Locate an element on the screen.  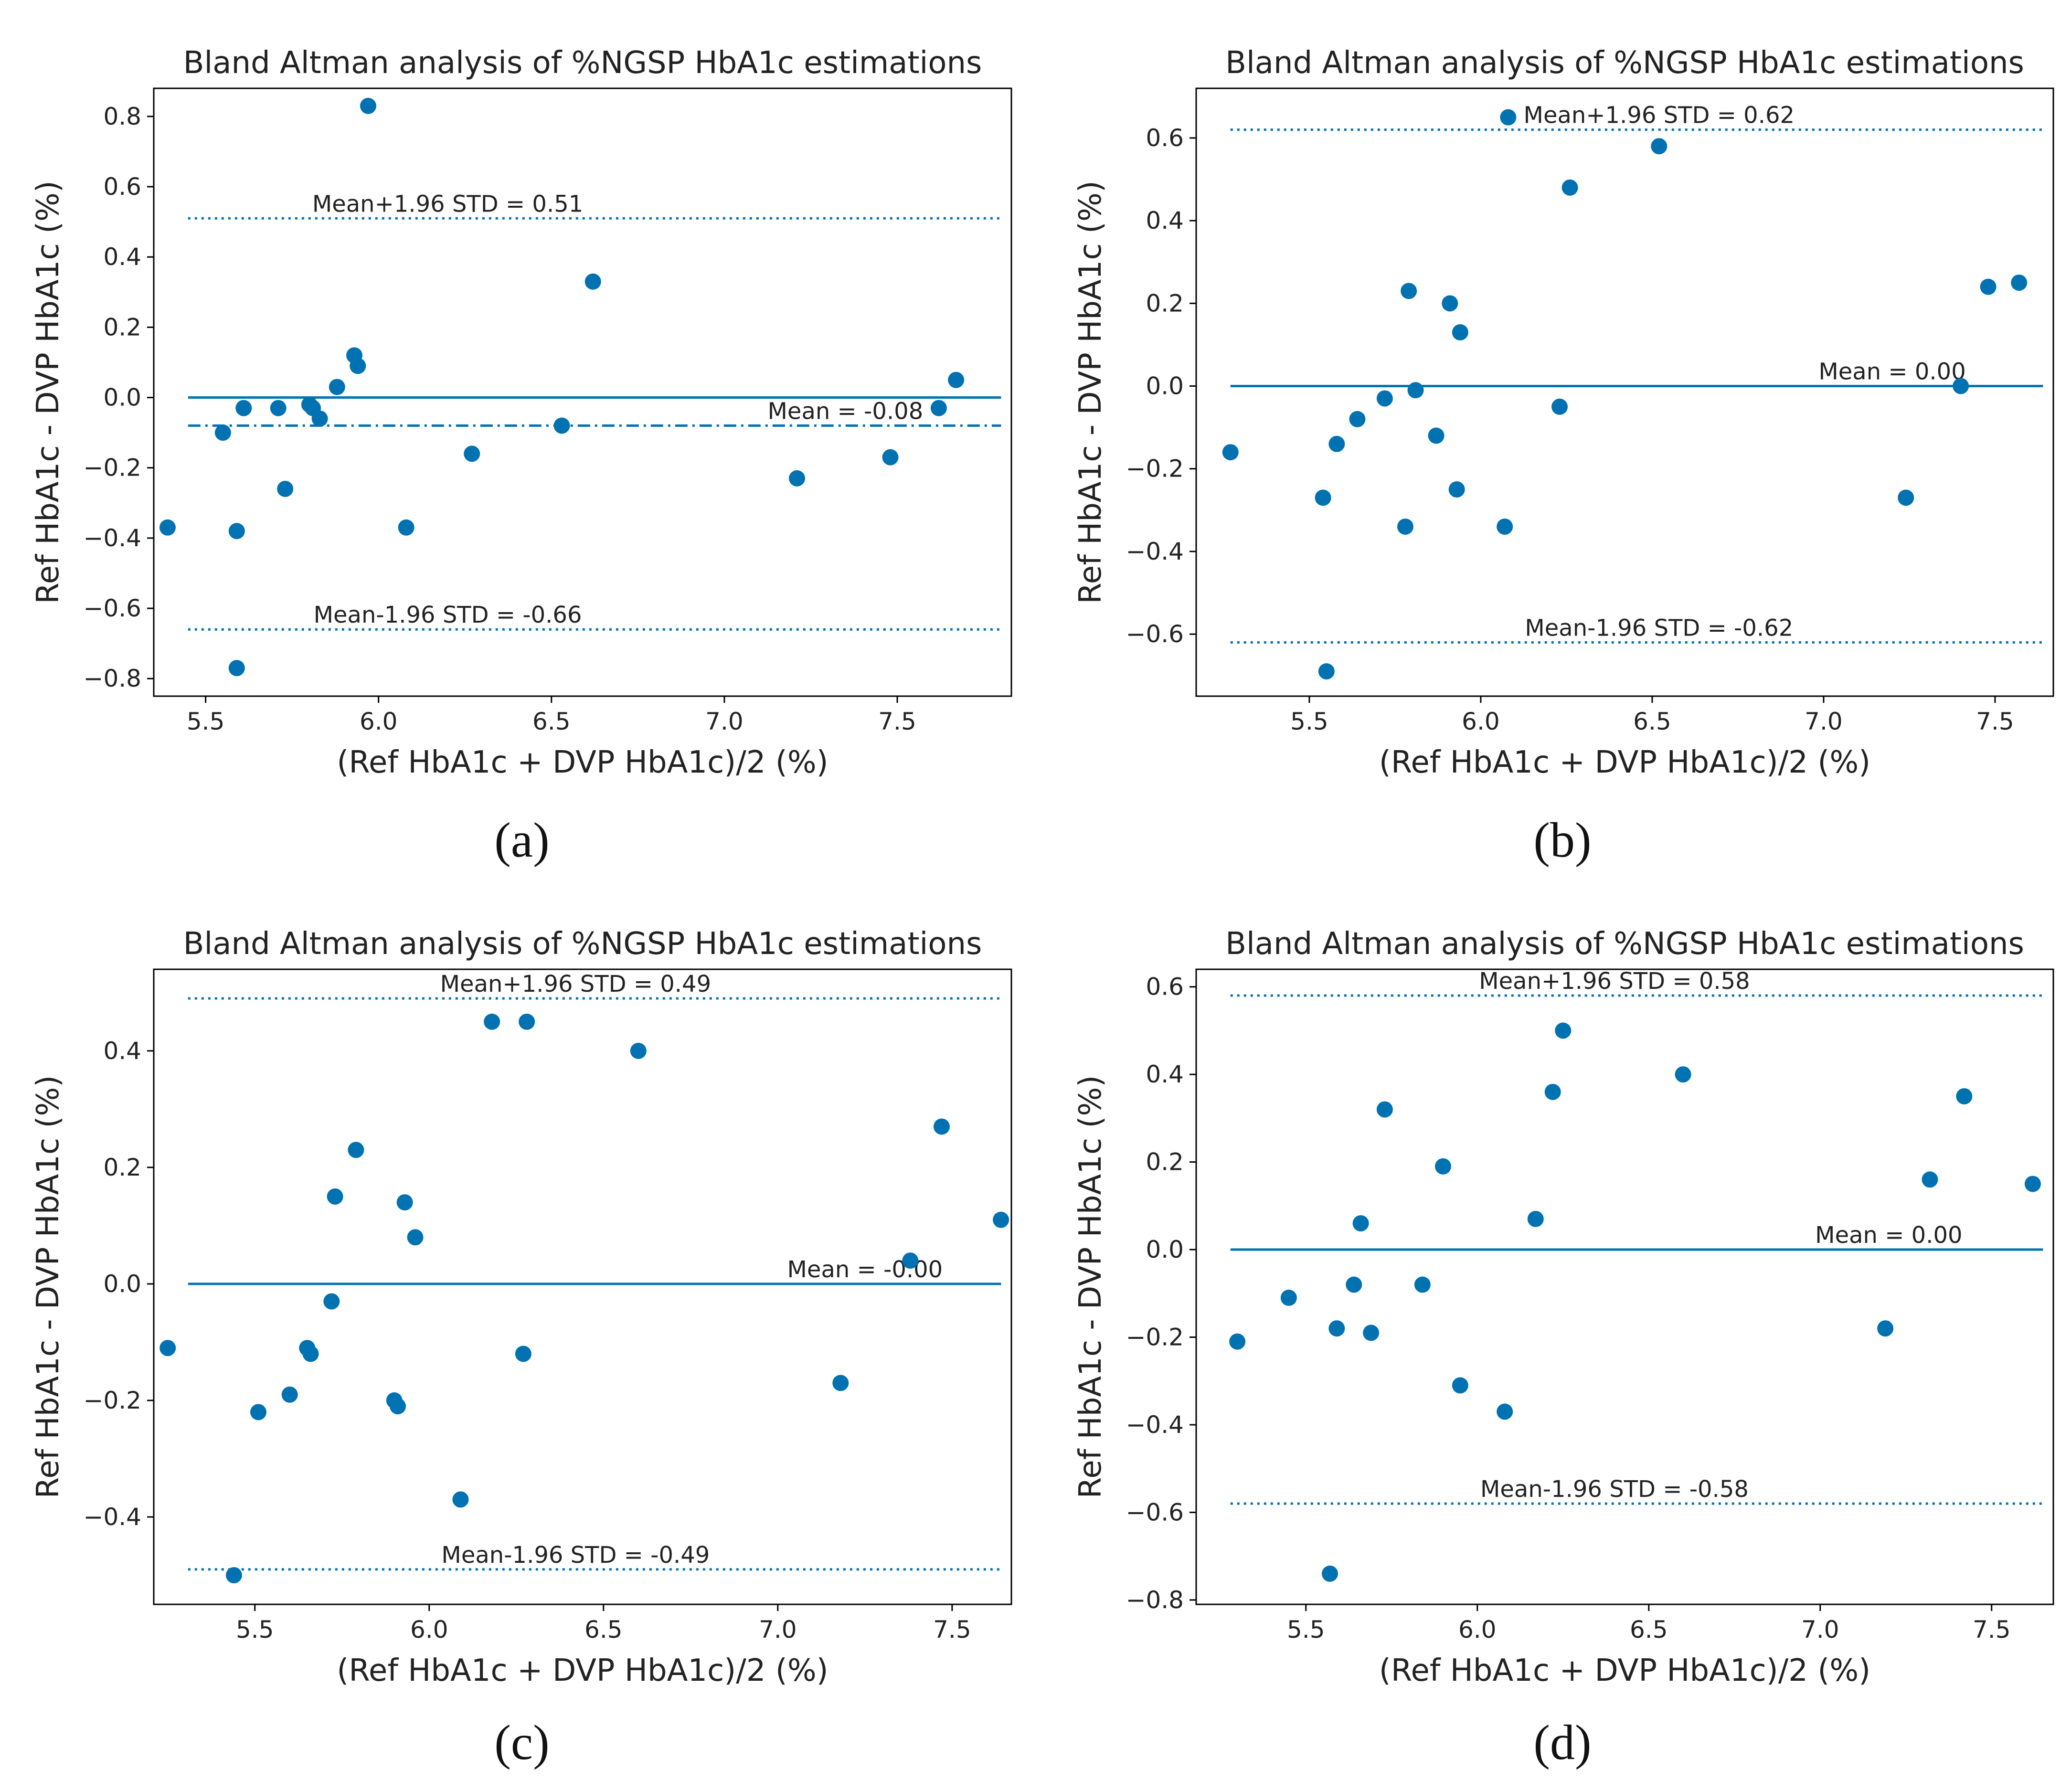
panel-caption-b: (b) is located at coordinates (1562, 840).